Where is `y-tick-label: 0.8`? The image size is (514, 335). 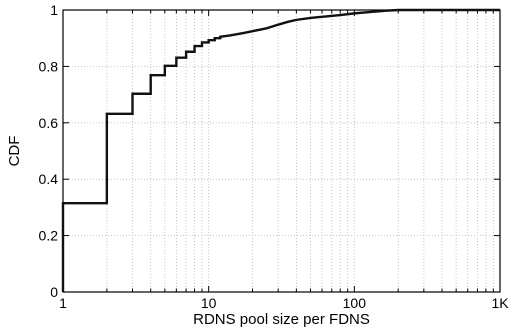 y-tick-label: 0.8 is located at coordinates (49, 66).